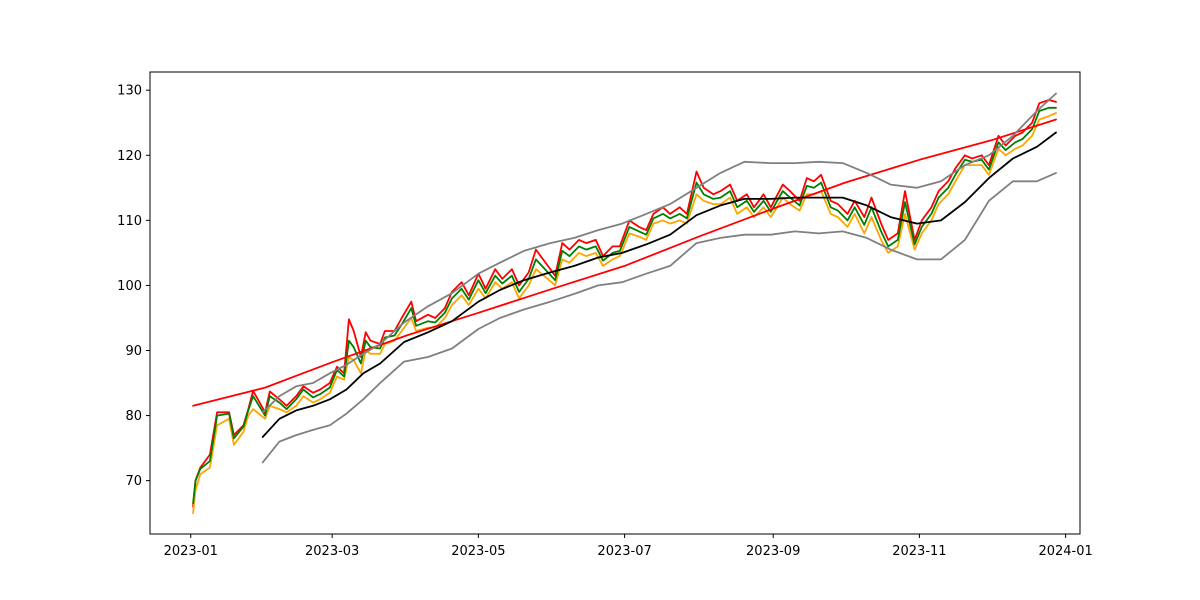 The height and width of the screenshot is (600, 1200). I want to click on y-tick-label: 70, so click(133, 481).